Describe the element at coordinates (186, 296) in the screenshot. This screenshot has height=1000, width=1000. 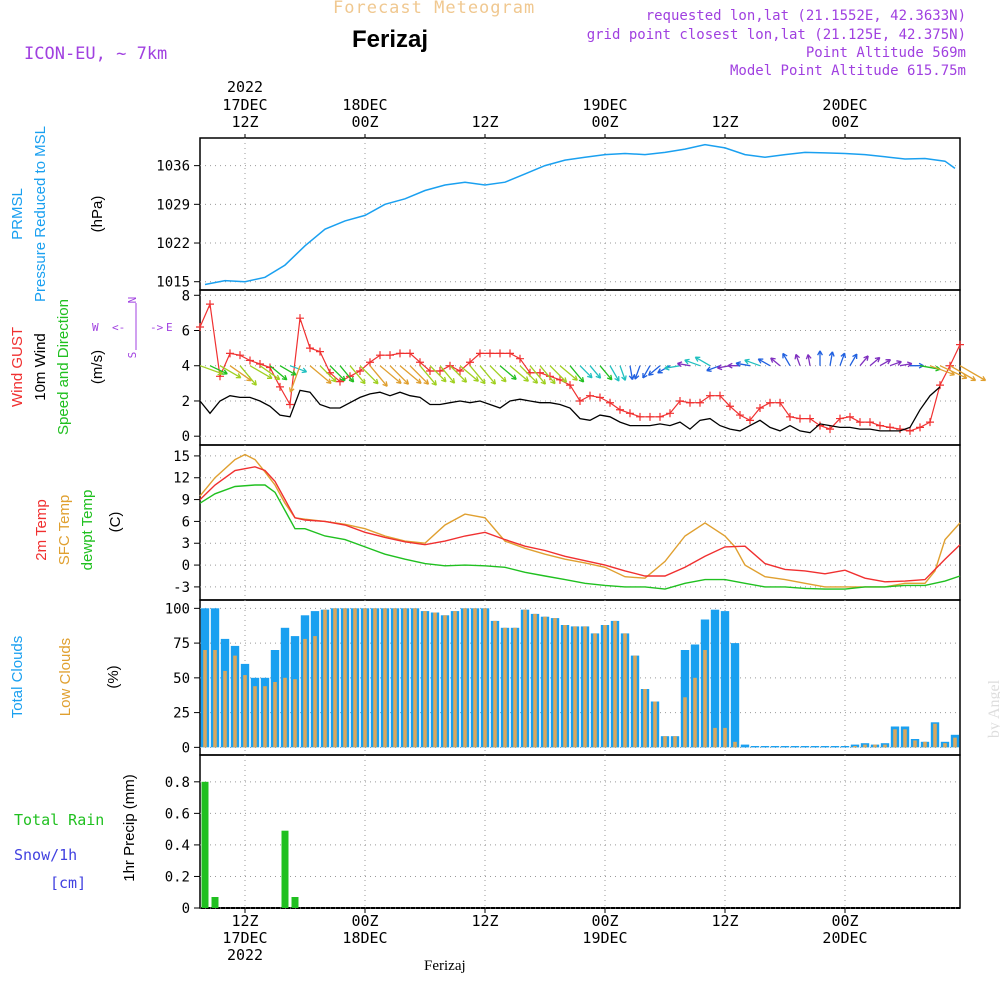
I see `wind-ytick-label: 8` at that location.